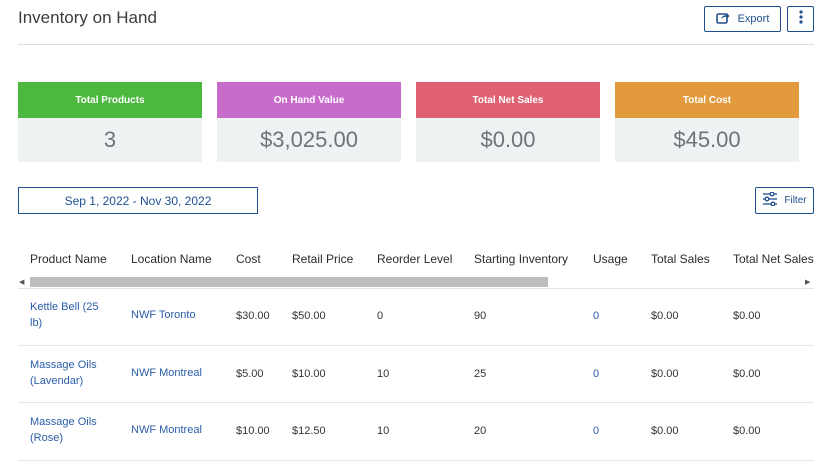  Describe the element at coordinates (253, 431) in the screenshot. I see `cost-cell: $10.00` at that location.